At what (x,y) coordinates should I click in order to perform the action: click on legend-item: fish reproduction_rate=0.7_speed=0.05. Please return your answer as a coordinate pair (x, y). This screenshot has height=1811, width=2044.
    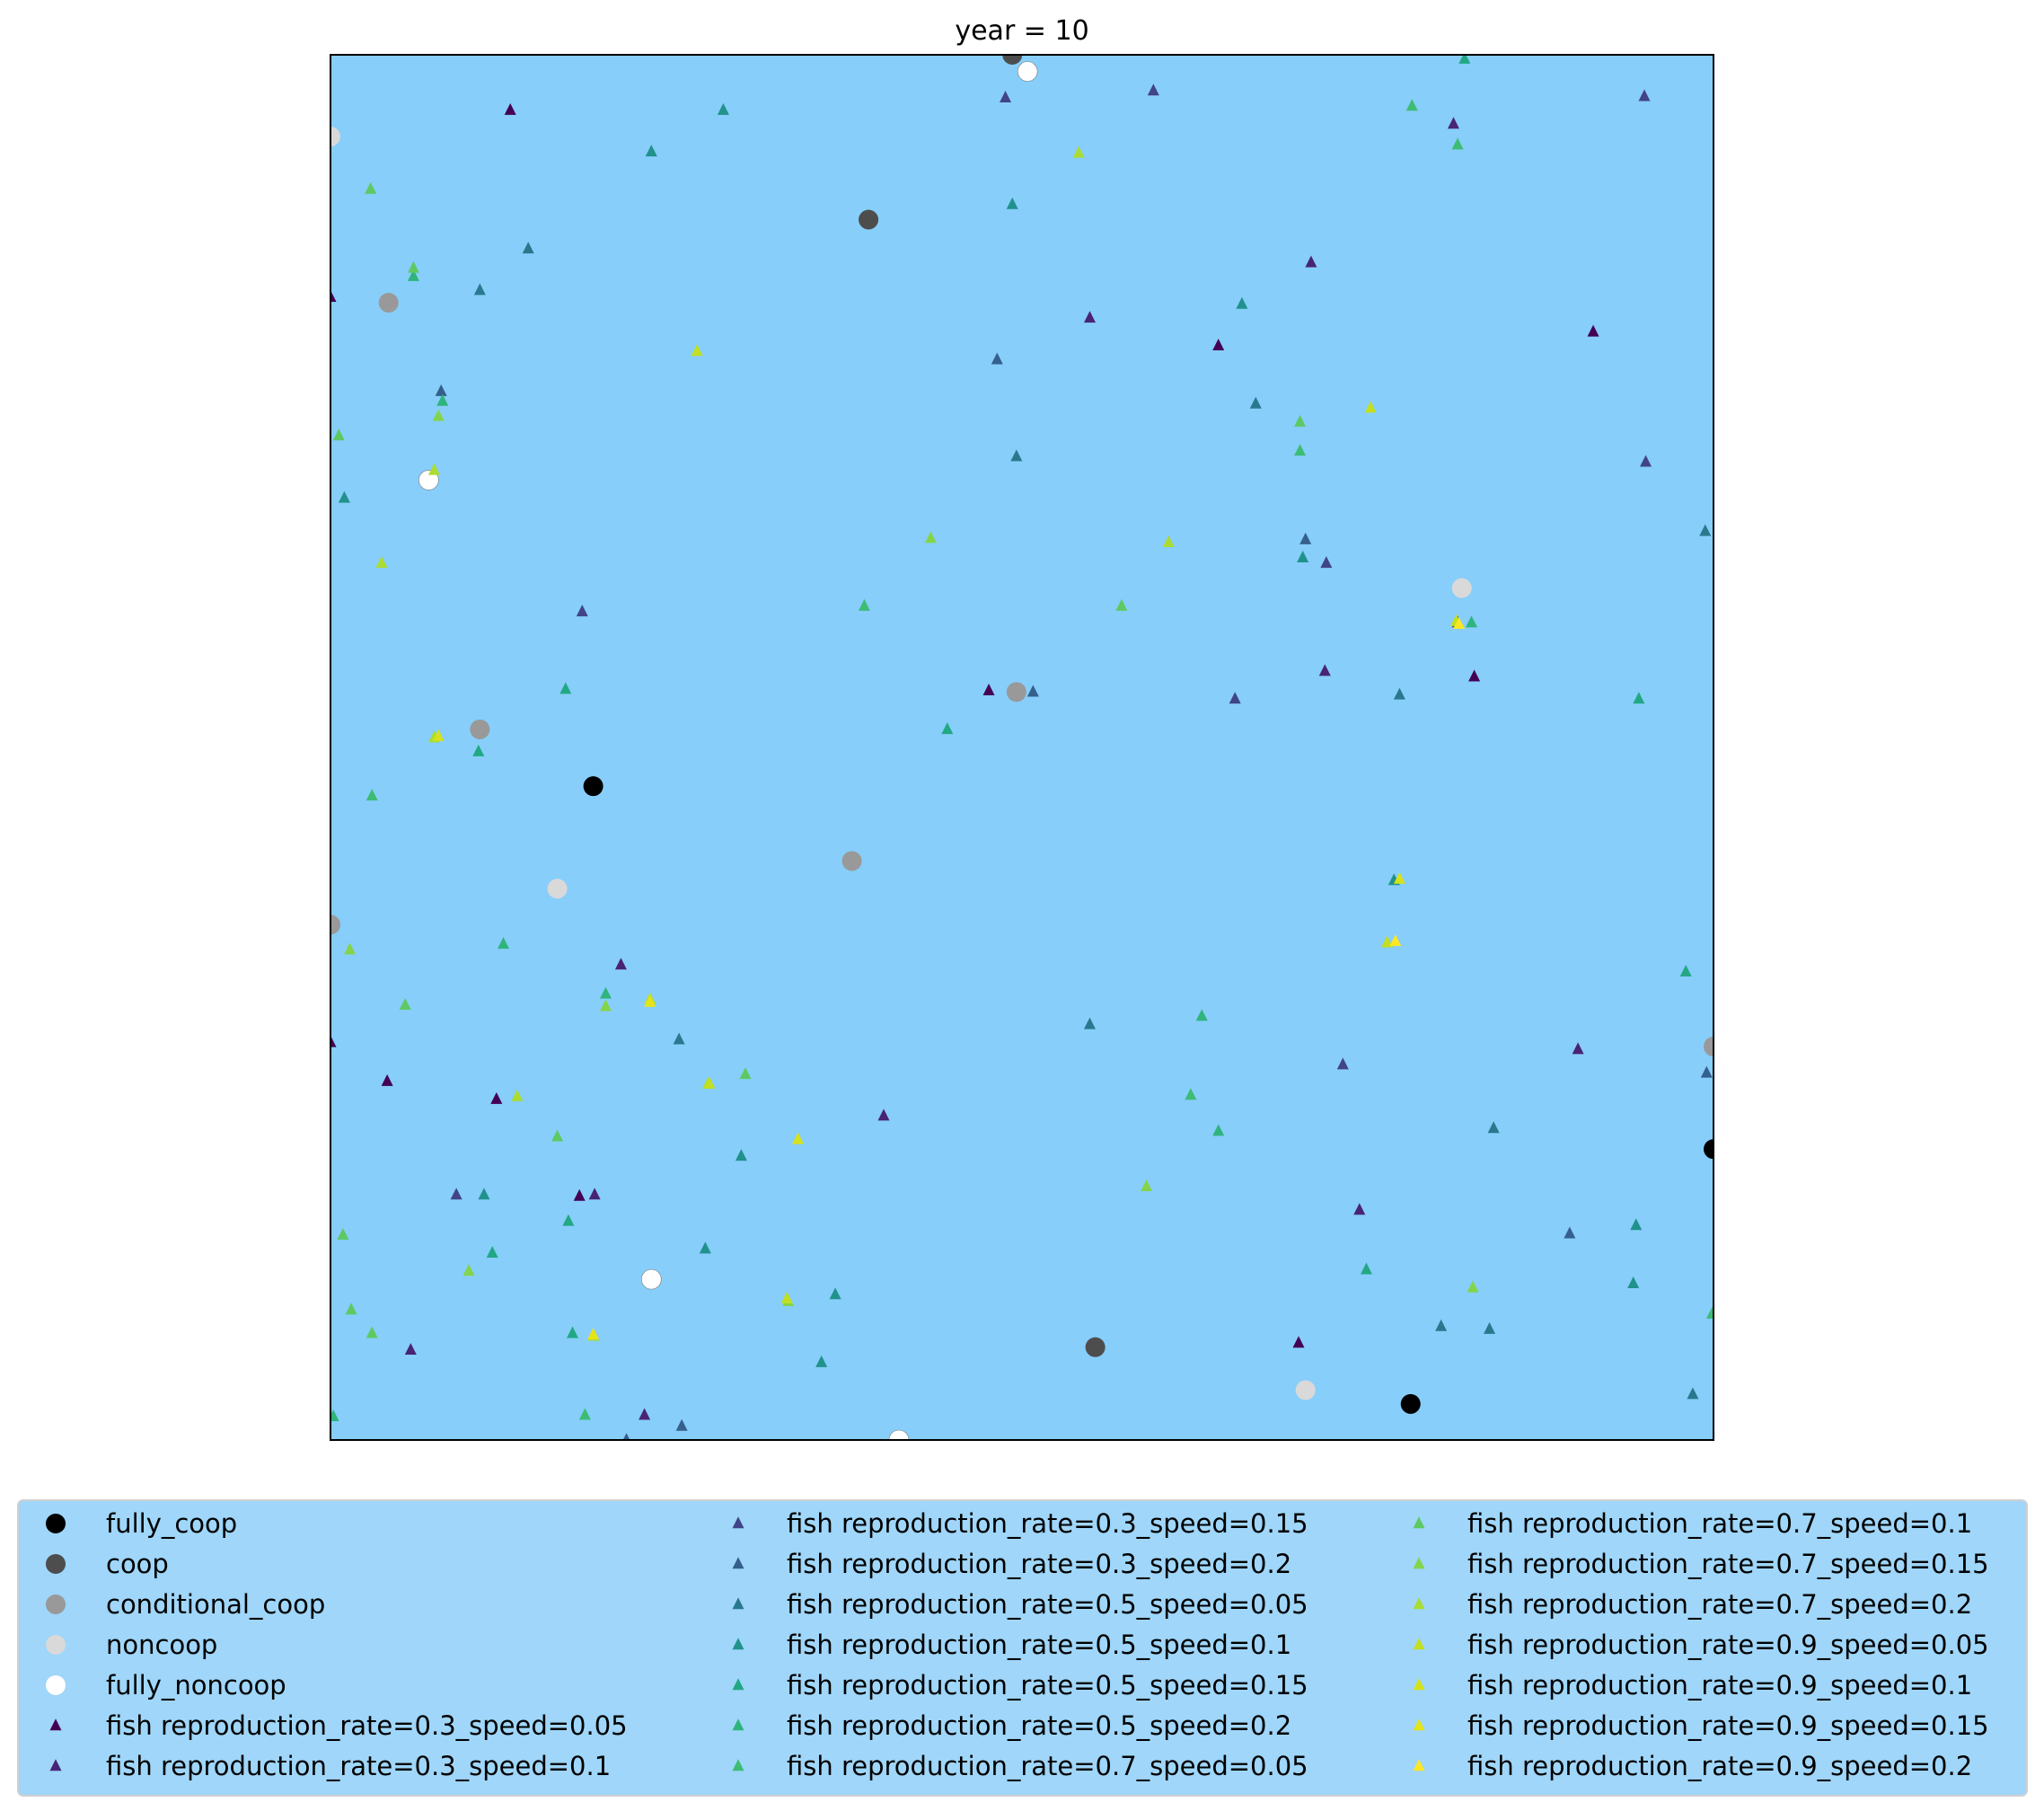
    Looking at the image, I should click on (1020, 1766).